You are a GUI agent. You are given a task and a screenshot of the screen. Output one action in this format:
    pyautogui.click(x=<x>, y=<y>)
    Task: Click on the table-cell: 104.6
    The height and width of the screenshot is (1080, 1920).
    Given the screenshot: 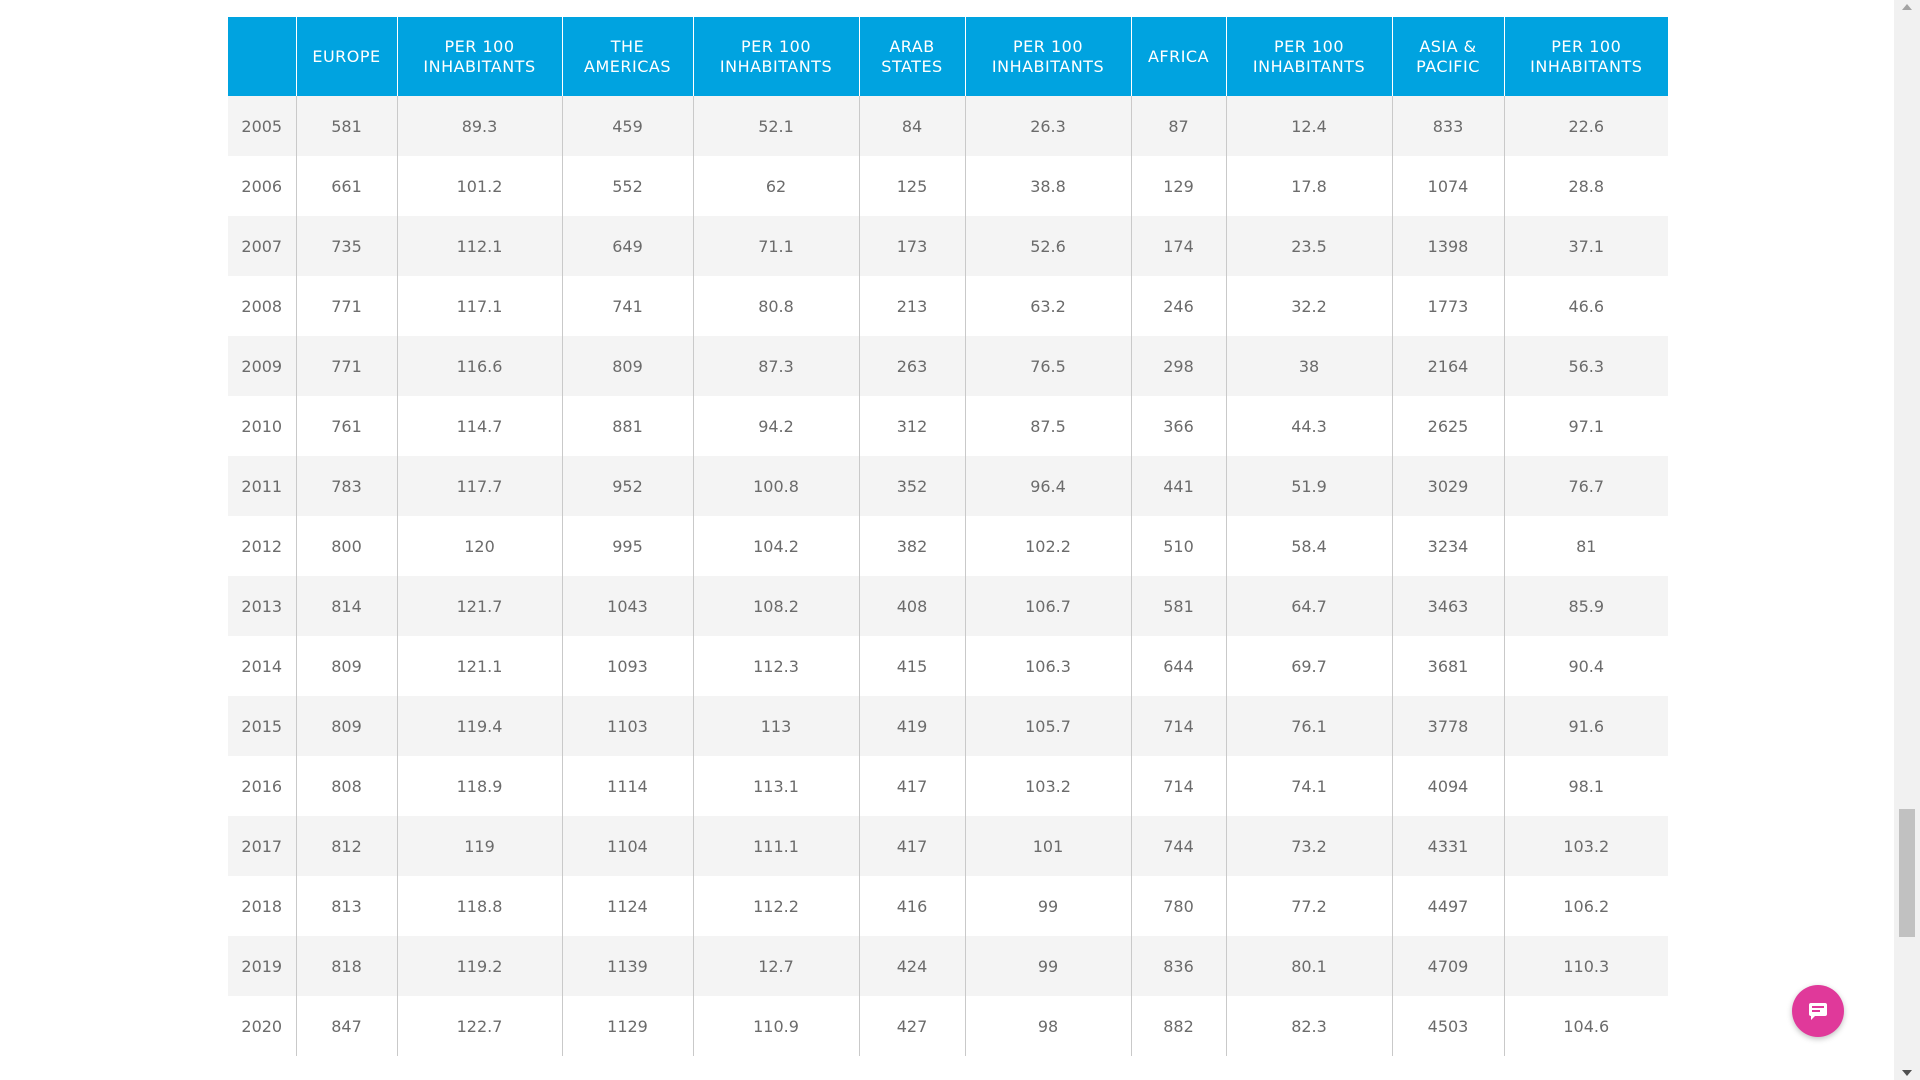 What is the action you would take?
    pyautogui.click(x=1585, y=1026)
    